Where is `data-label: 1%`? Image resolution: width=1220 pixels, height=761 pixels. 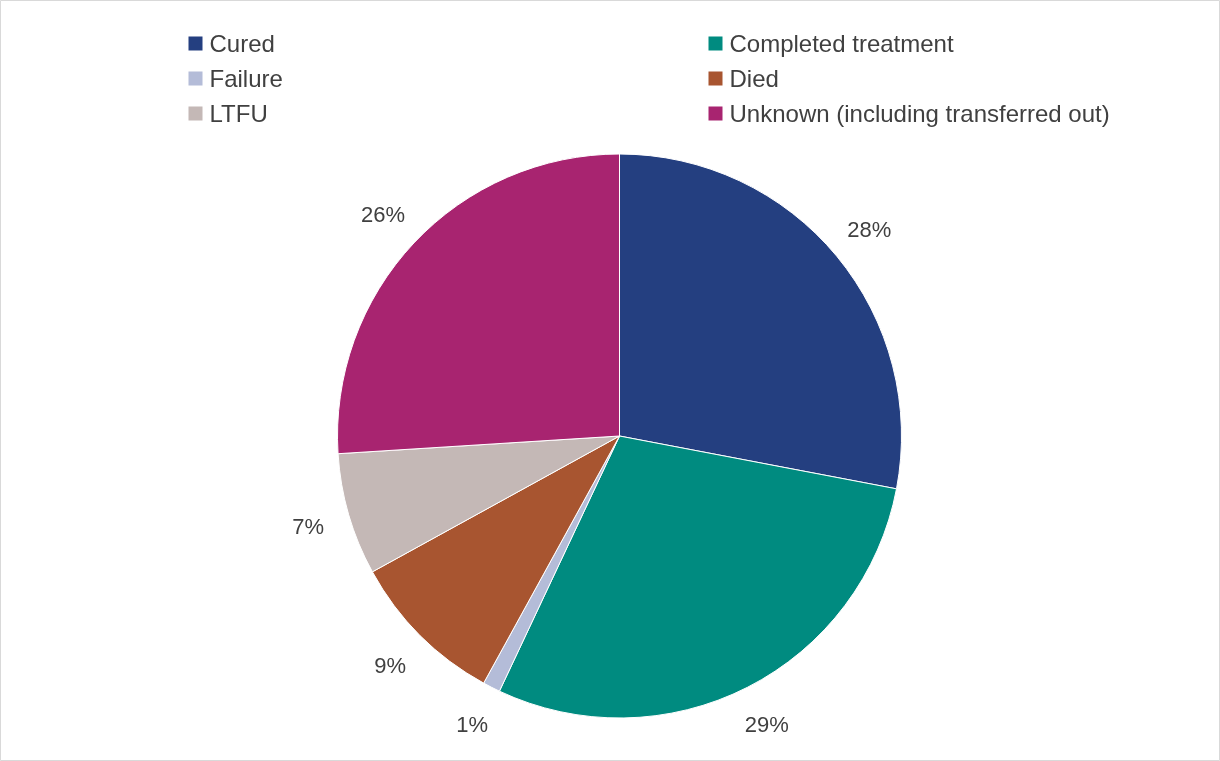
data-label: 1% is located at coordinates (472, 725).